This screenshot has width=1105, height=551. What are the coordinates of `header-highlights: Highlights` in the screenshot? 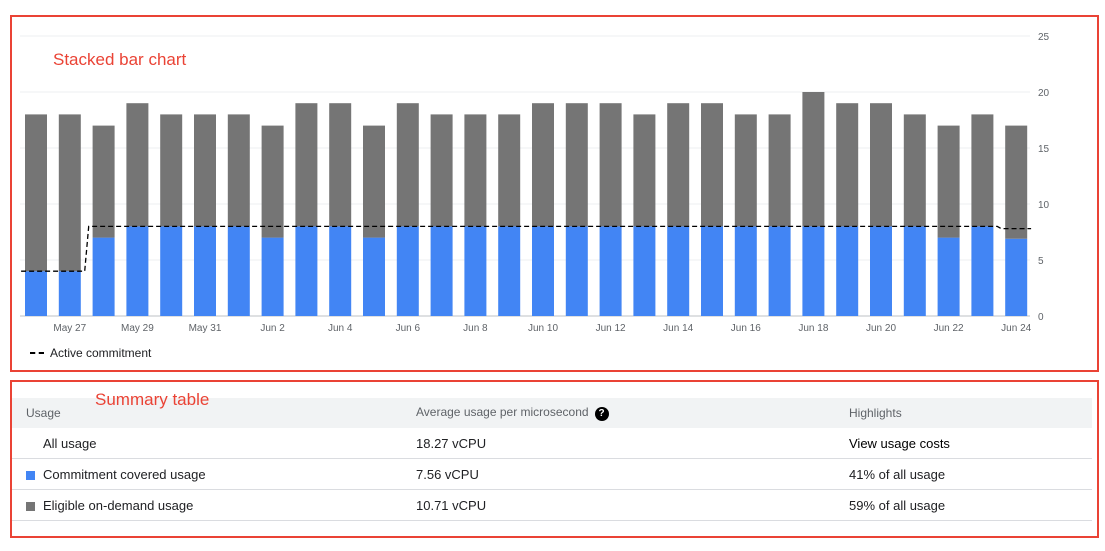 It's located at (970, 413).